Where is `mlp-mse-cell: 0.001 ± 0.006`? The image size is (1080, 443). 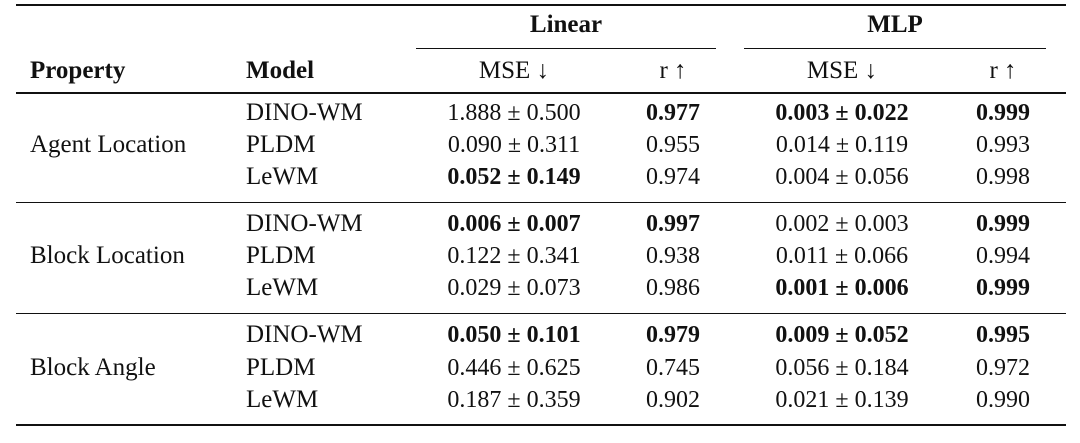
mlp-mse-cell: 0.001 ± 0.006 is located at coordinates (842, 288).